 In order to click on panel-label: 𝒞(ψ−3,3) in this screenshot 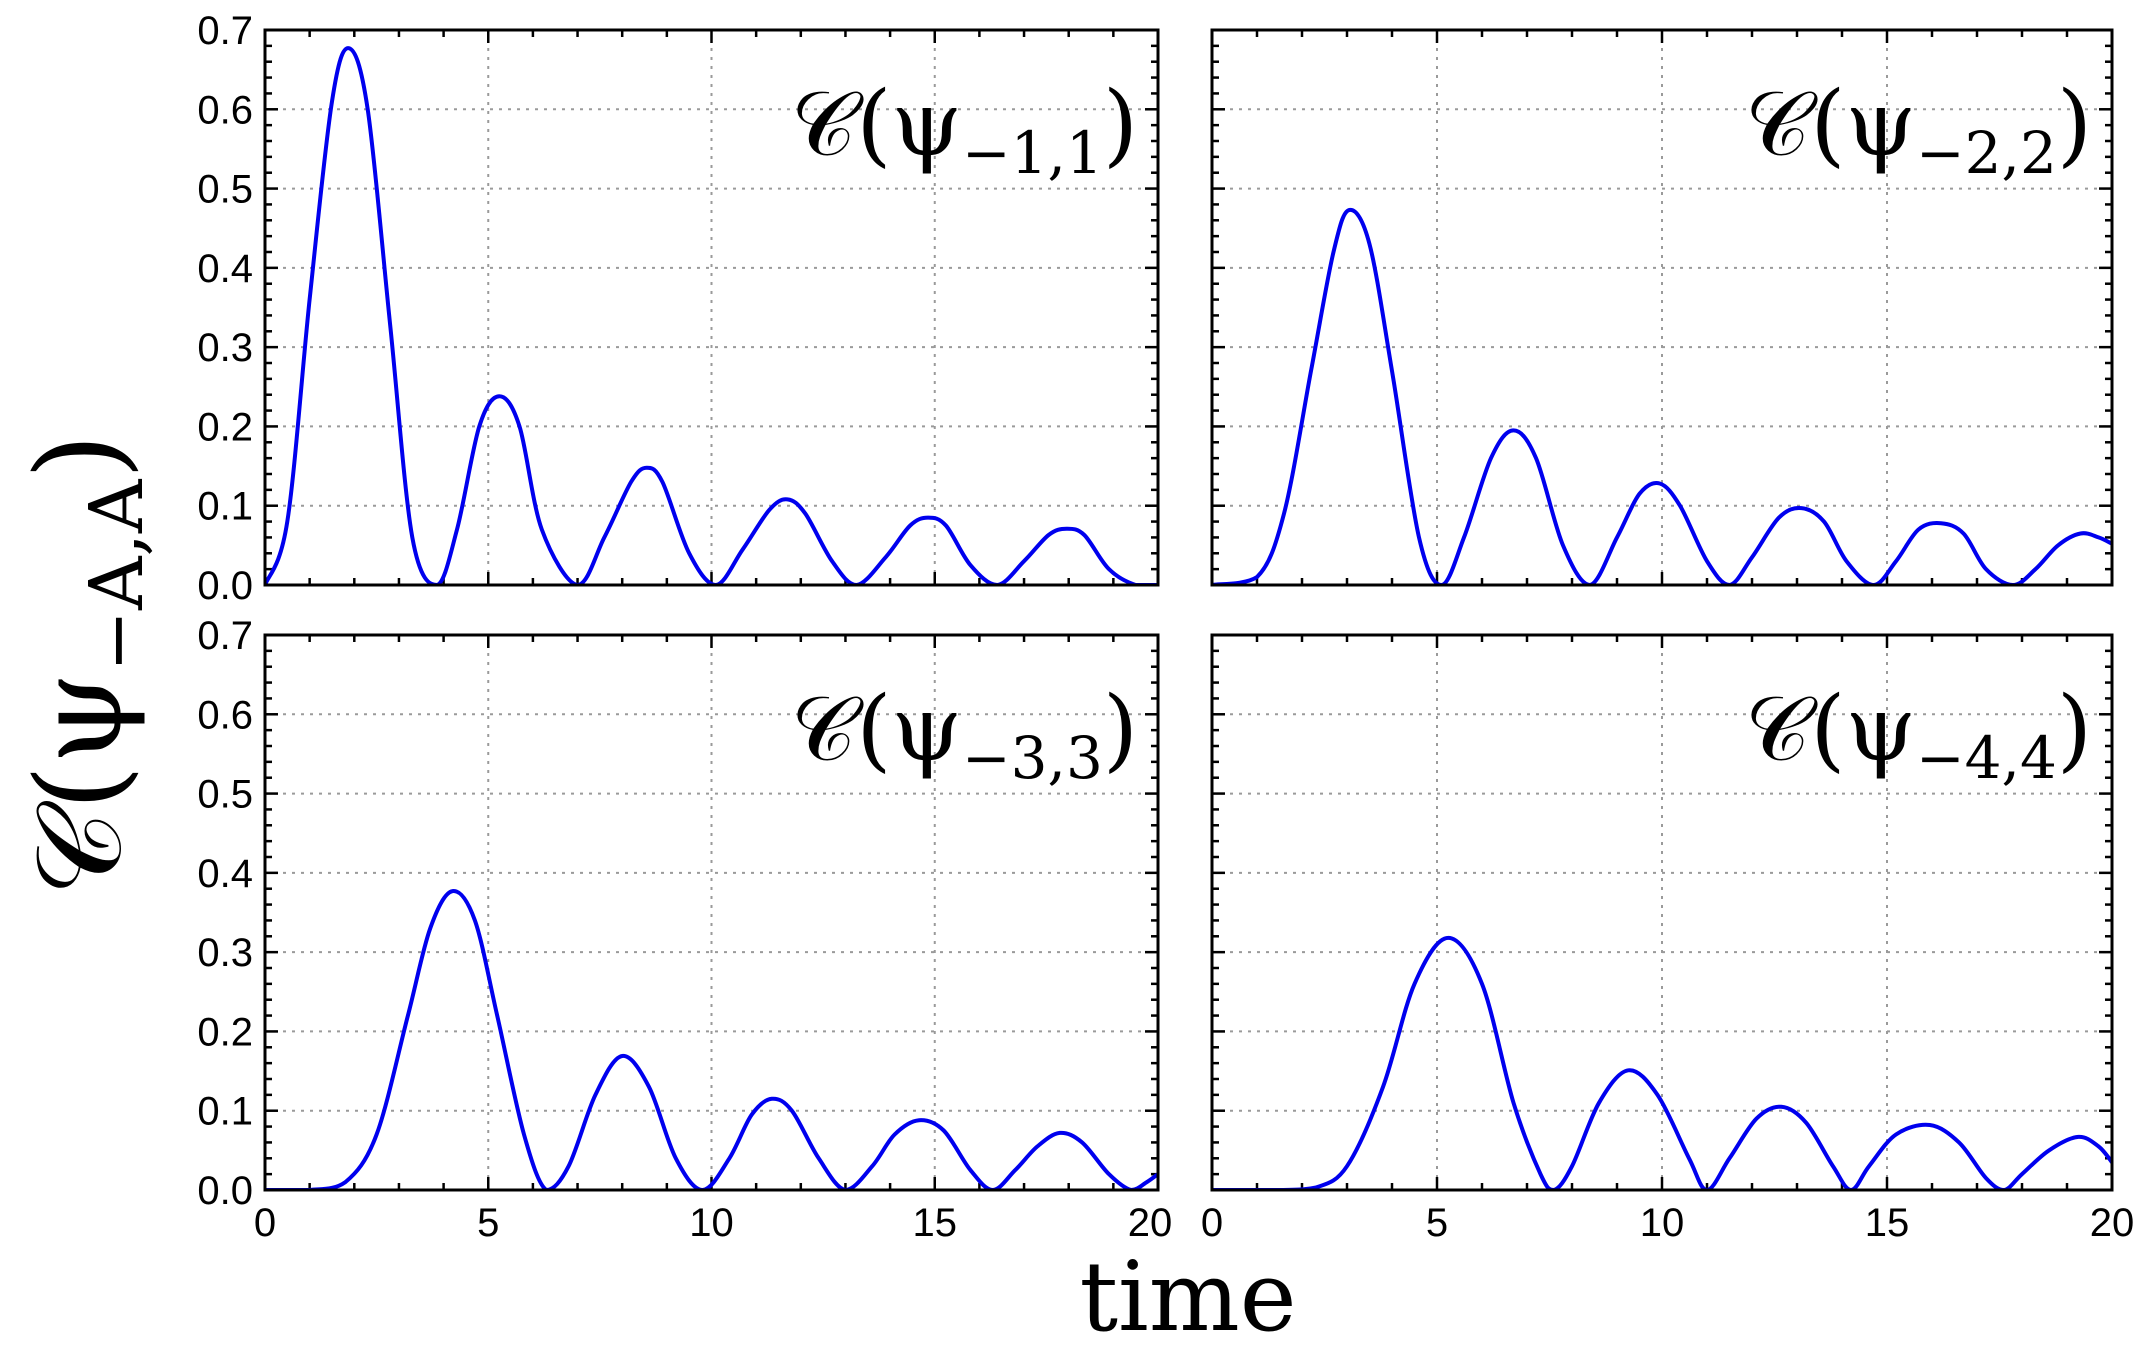, I will do `click(964, 734)`.